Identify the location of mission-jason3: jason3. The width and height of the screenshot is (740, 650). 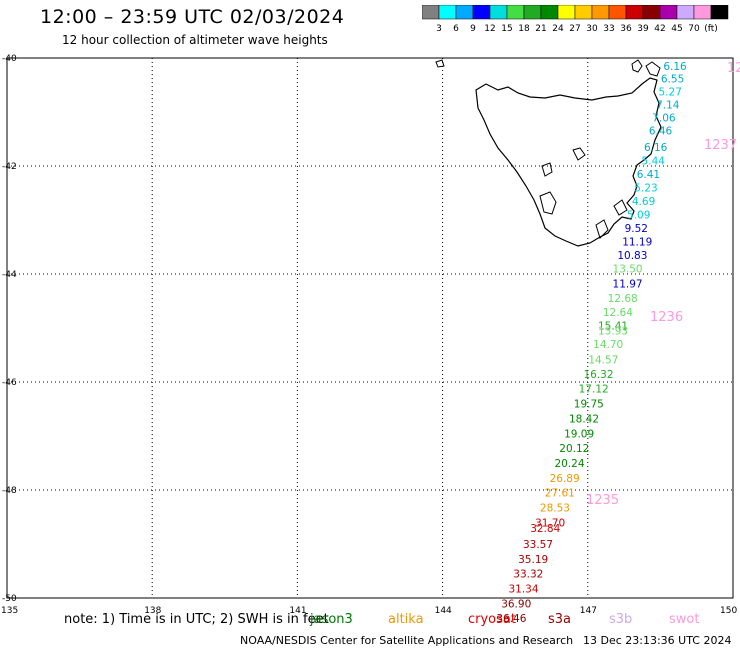
(331, 619).